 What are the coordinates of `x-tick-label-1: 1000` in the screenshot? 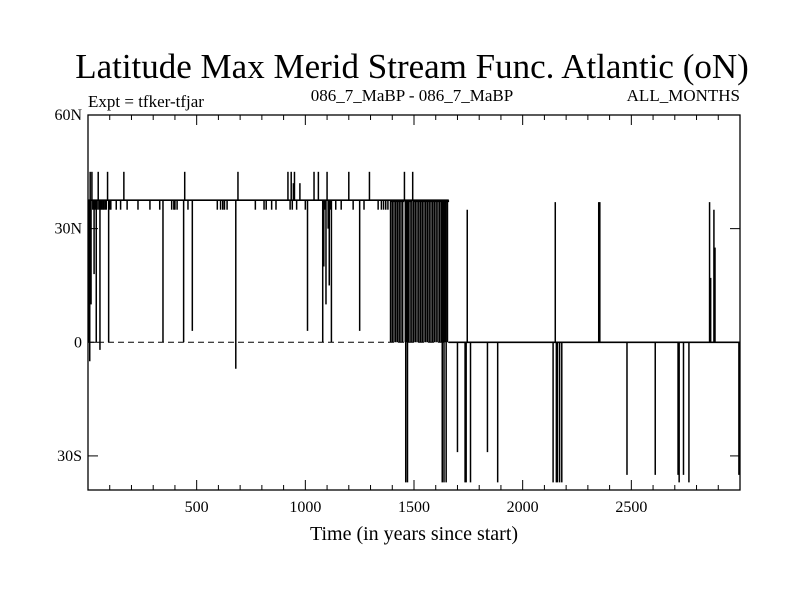 It's located at (305, 507).